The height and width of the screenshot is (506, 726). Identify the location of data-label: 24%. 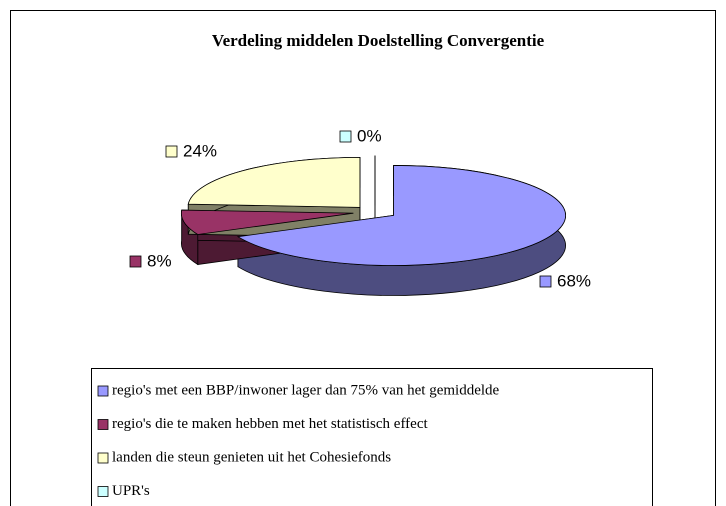
(200, 150).